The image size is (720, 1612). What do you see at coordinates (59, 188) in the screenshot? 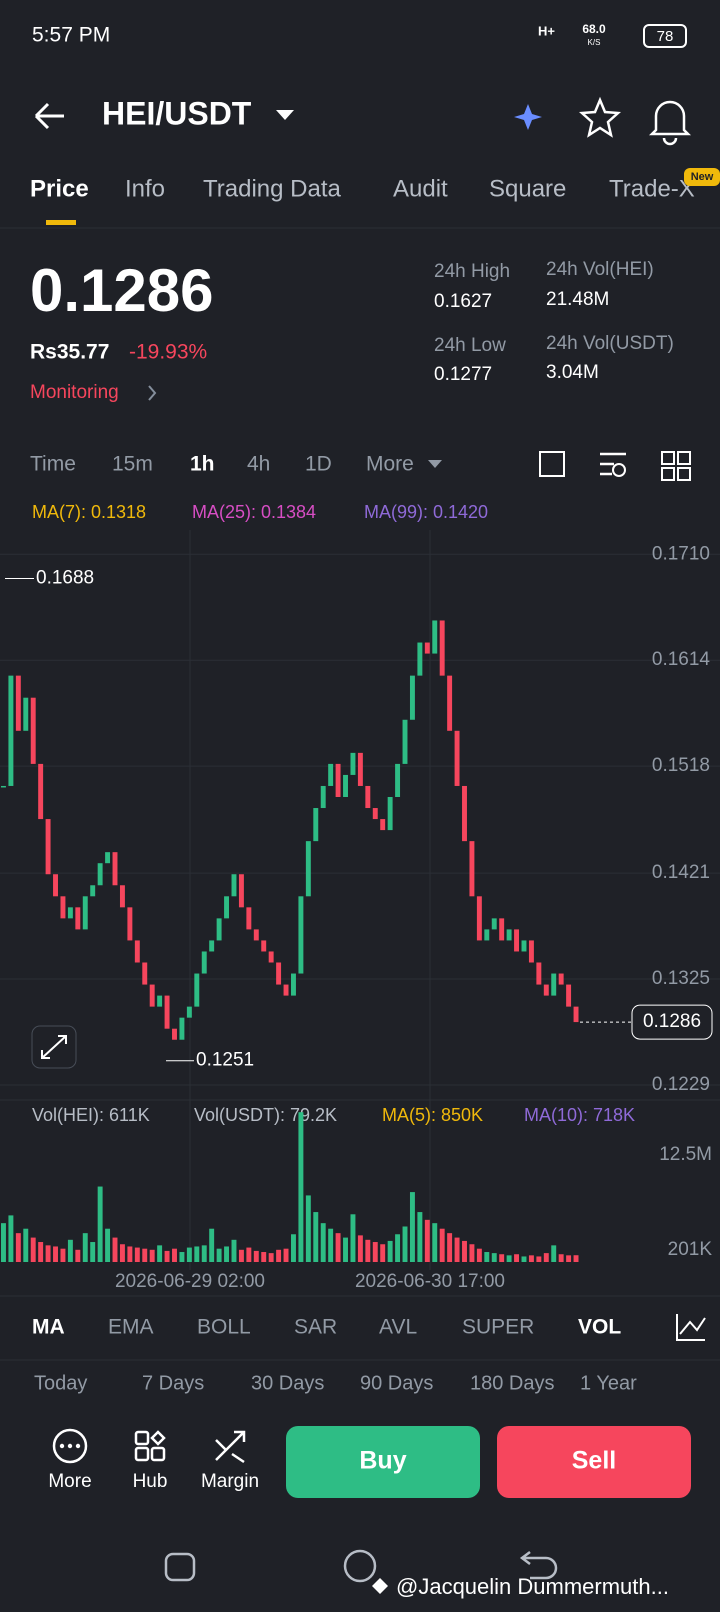
I see `tab: Price` at bounding box center [59, 188].